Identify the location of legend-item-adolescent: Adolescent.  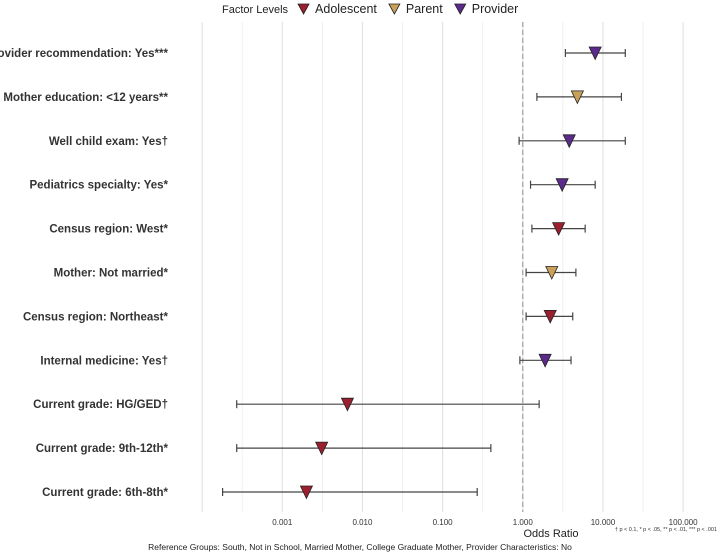
(337, 9).